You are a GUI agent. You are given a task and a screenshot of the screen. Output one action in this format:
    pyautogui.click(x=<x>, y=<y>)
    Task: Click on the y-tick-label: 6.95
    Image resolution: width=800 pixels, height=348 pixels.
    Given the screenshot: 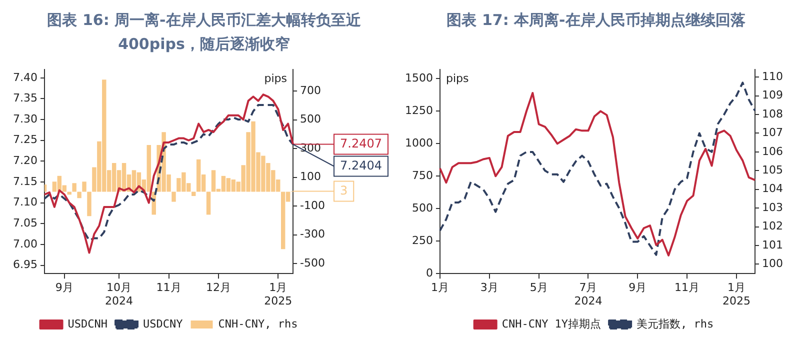 What is the action you would take?
    pyautogui.click(x=25, y=265)
    